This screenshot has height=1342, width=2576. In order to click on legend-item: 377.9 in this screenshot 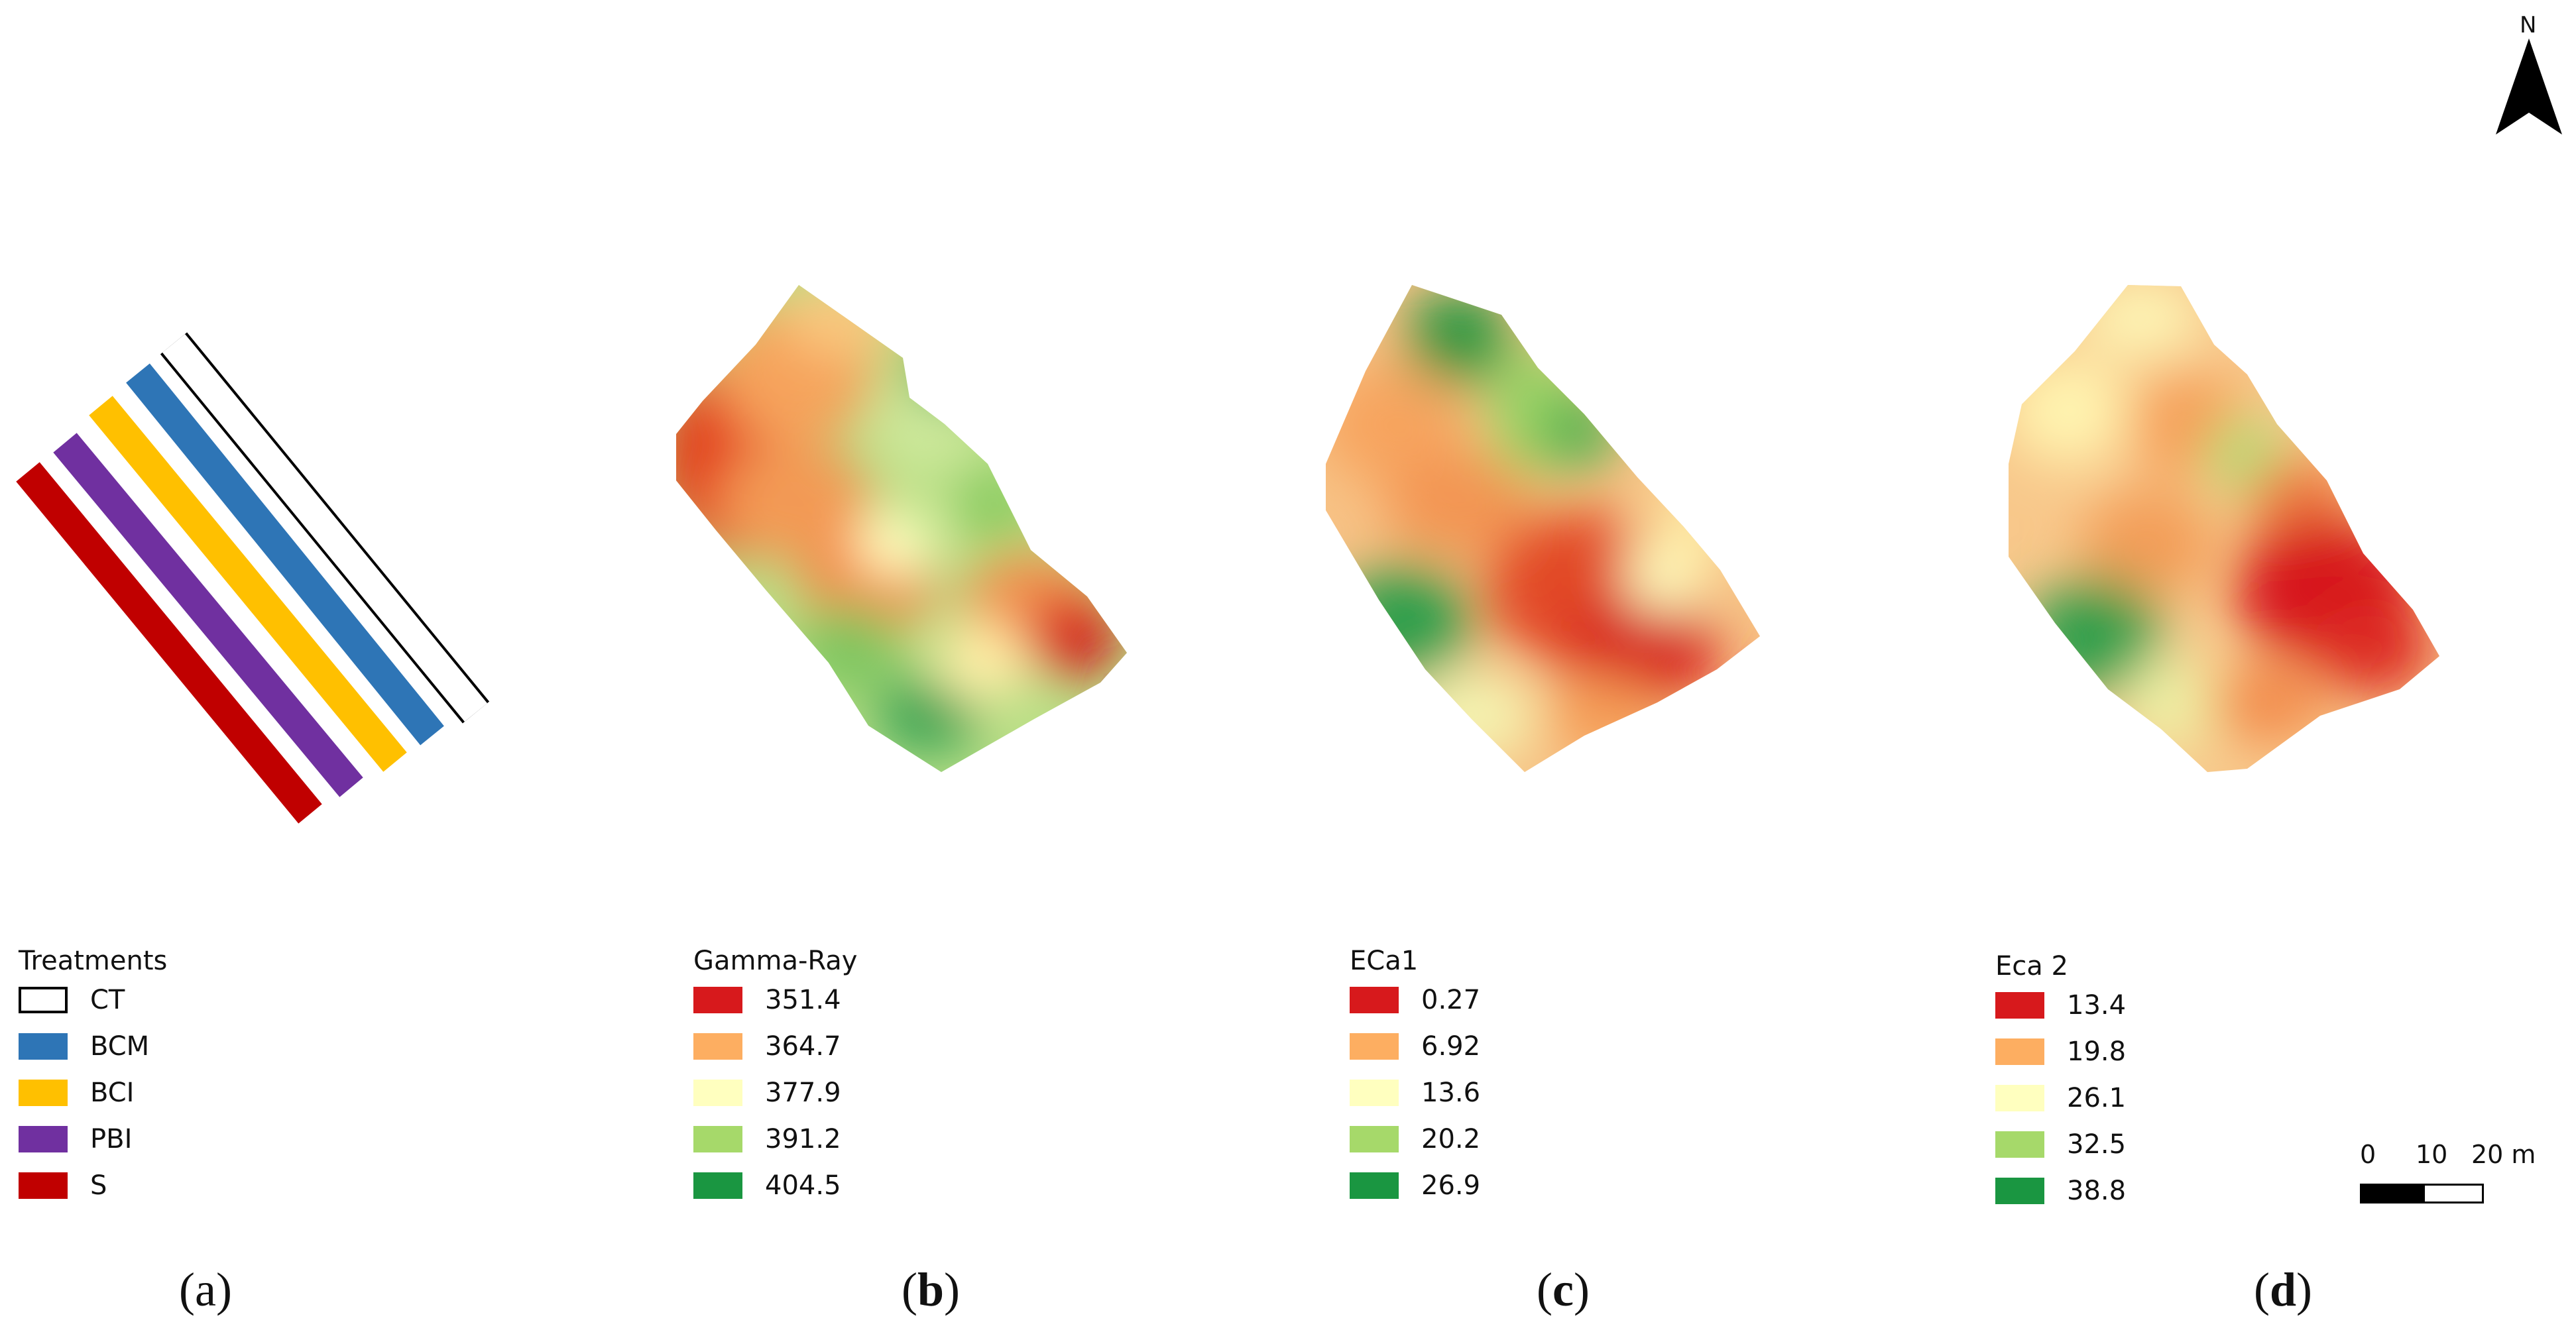, I will do `click(775, 1093)`.